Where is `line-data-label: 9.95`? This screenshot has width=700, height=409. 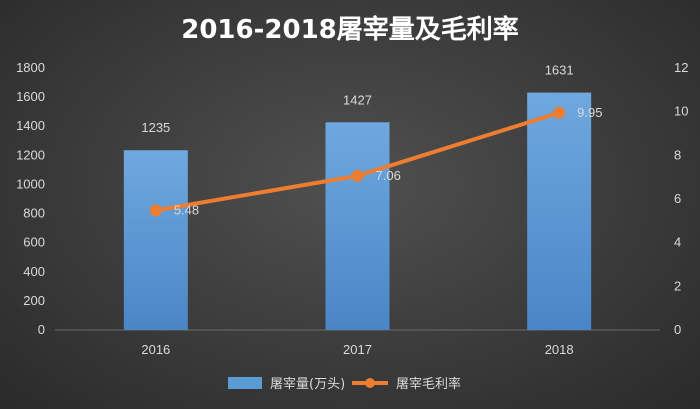 line-data-label: 9.95 is located at coordinates (589, 112).